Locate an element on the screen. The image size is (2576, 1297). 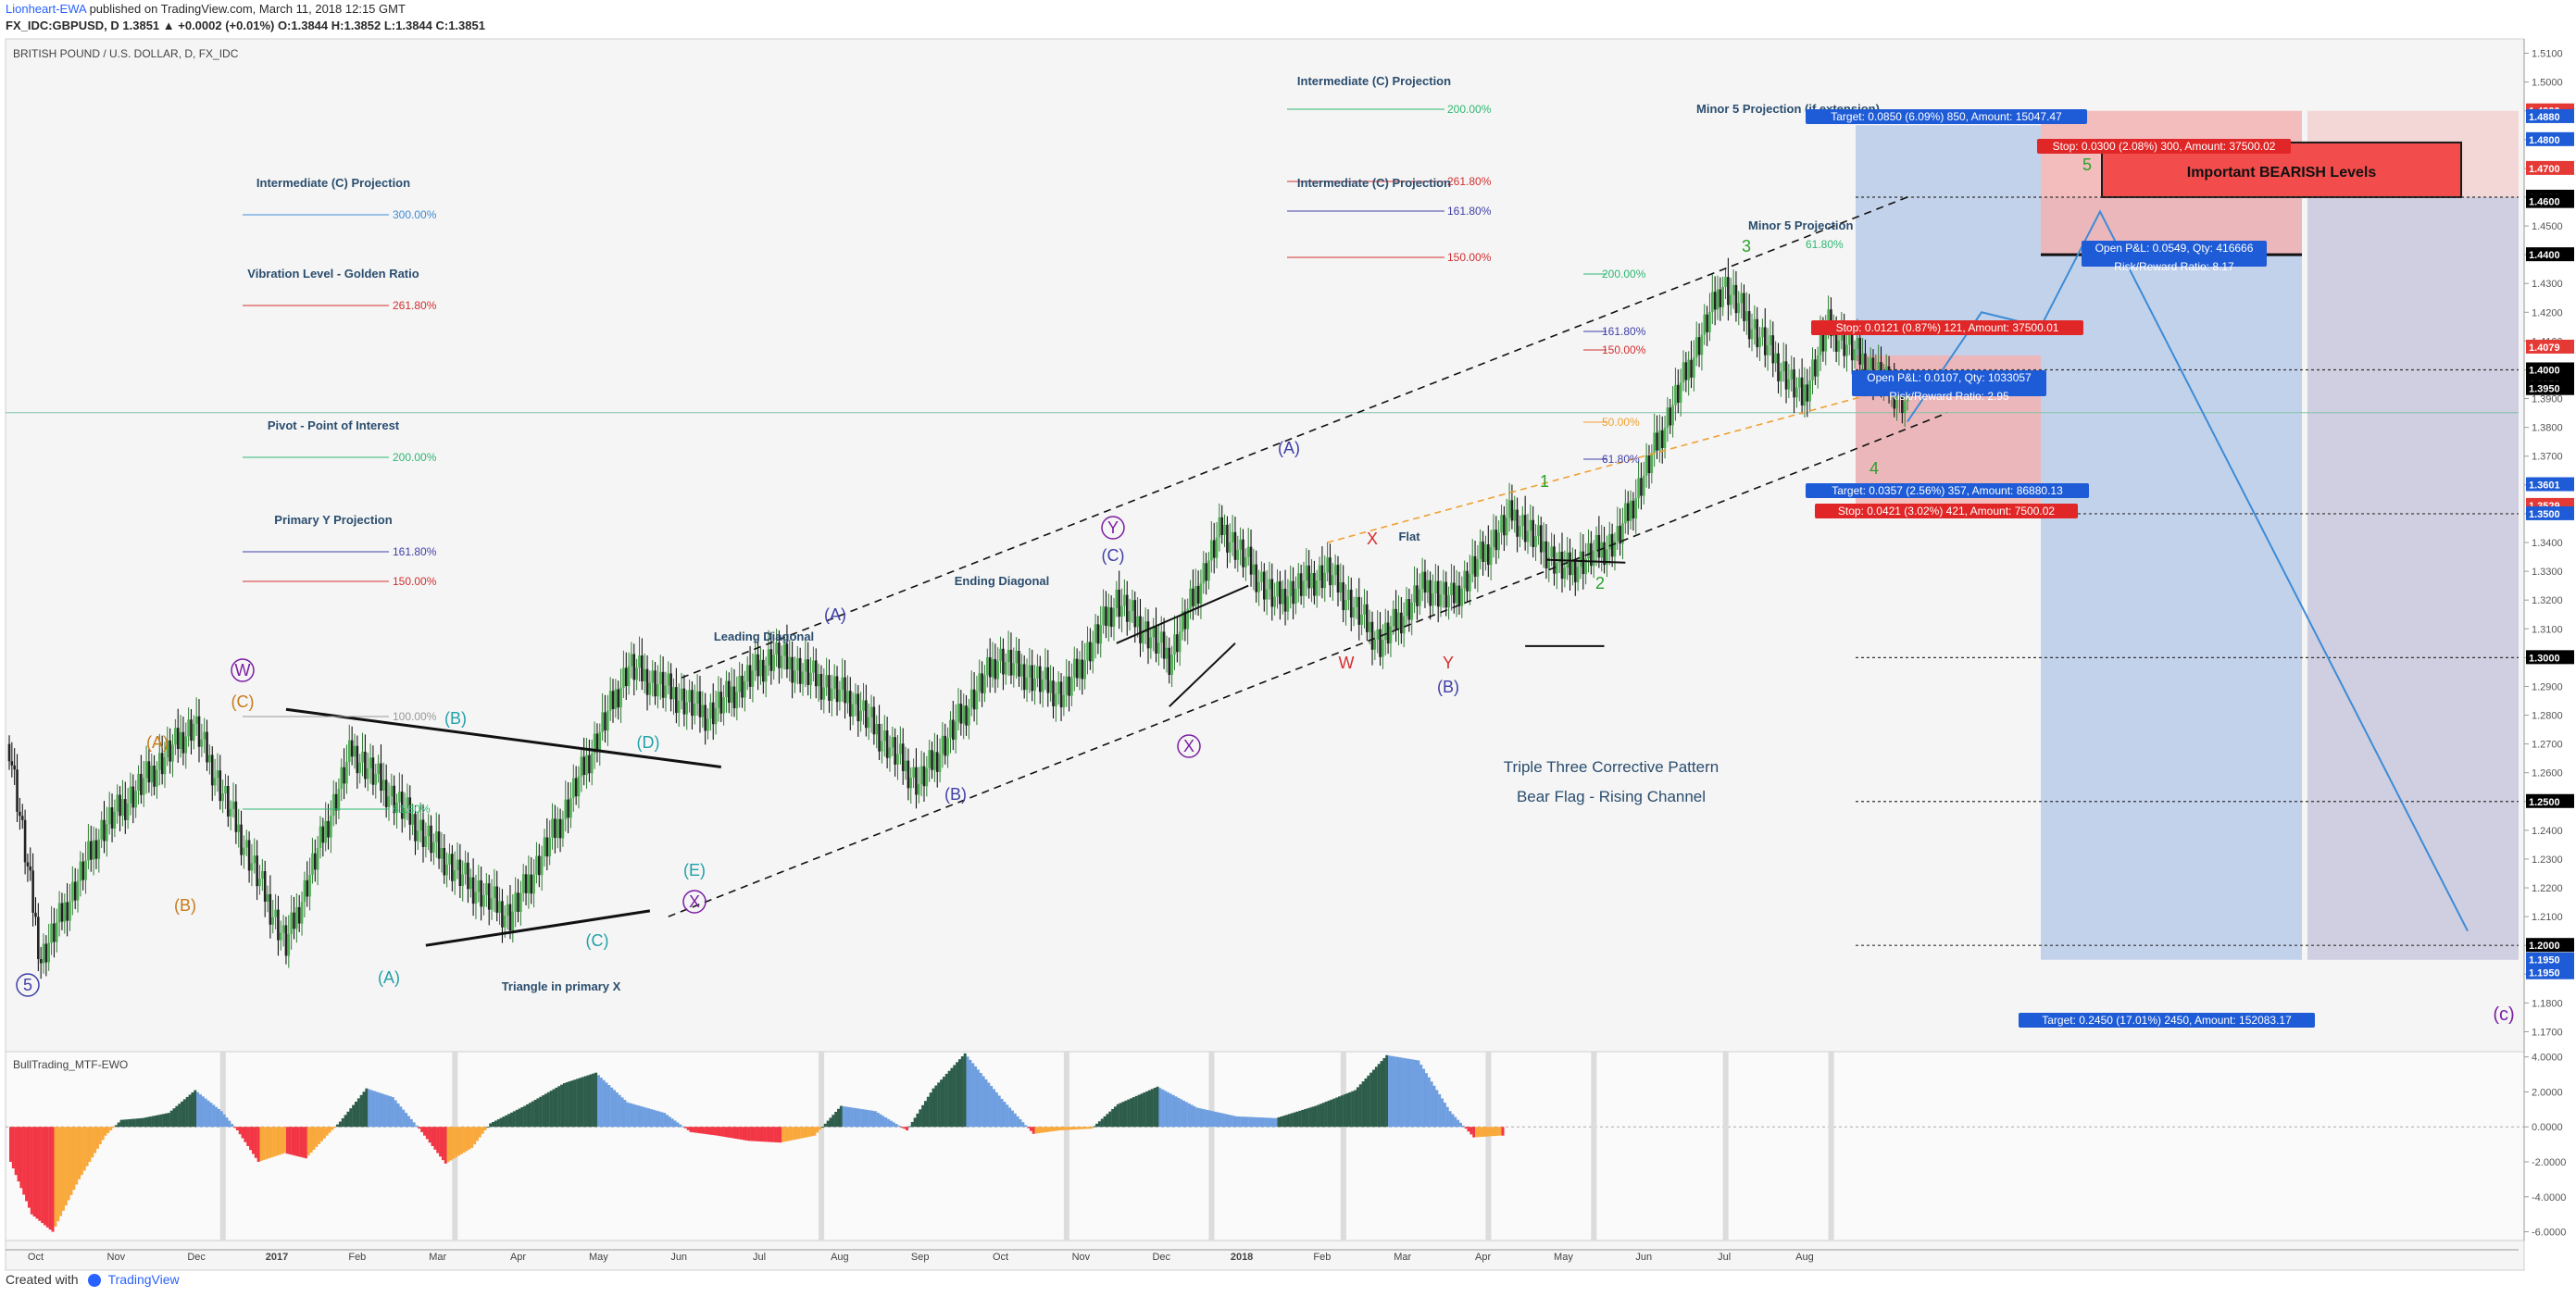
fib-value: 161.80% is located at coordinates (415, 551).